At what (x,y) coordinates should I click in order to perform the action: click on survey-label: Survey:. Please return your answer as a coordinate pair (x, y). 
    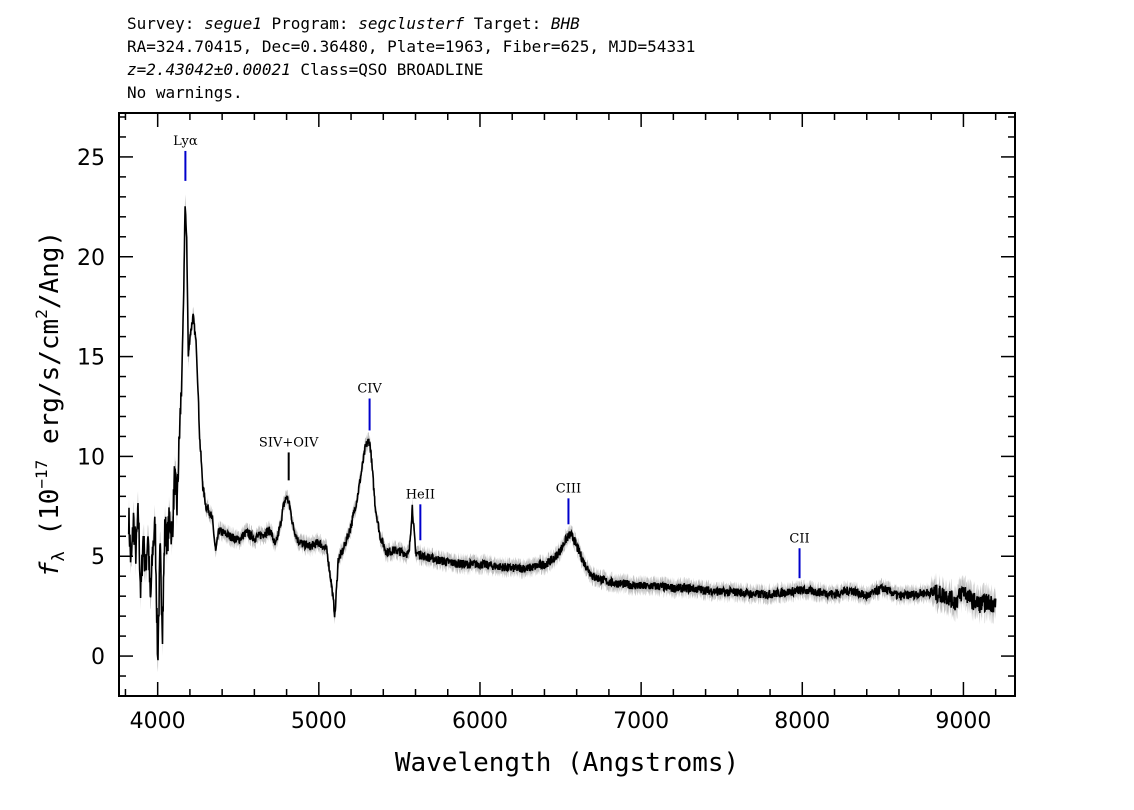
    Looking at the image, I should click on (166, 23).